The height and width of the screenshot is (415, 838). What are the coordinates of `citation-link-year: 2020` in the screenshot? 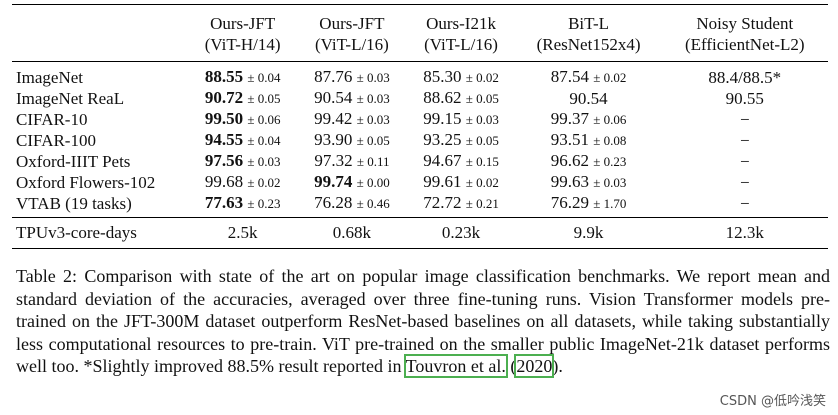 It's located at (534, 366).